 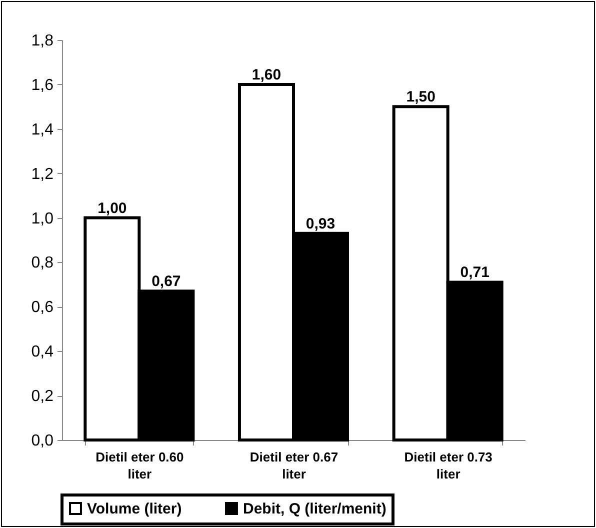 I want to click on x-tick-label: Dietil eter 0.67 liter, so click(x=294, y=466).